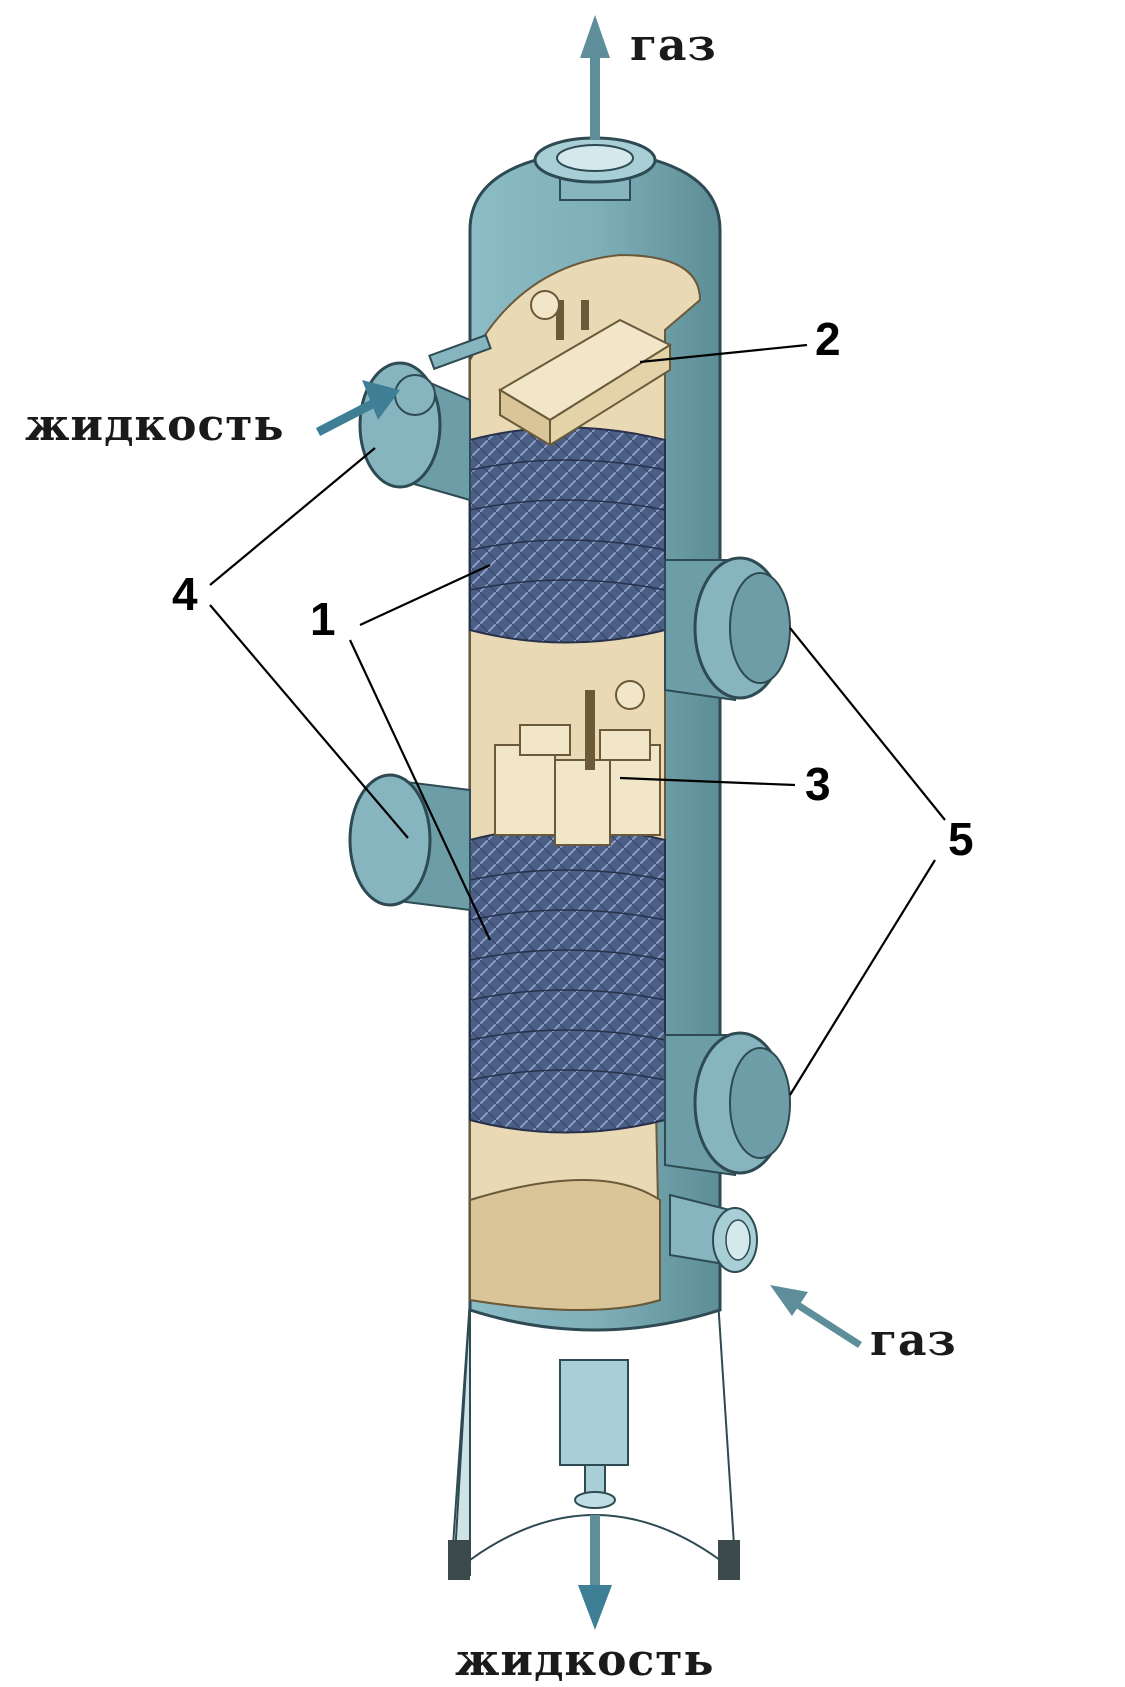 The height and width of the screenshot is (1687, 1125). I want to click on support-skirt, so click(594, 1439).